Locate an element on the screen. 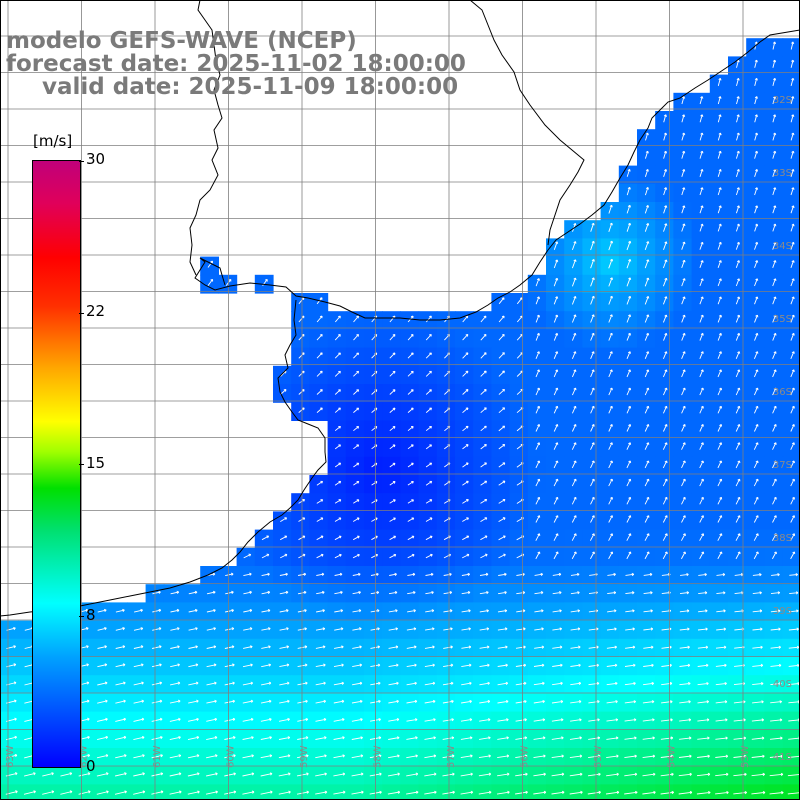  latitude-label: 33S is located at coordinates (782, 173).